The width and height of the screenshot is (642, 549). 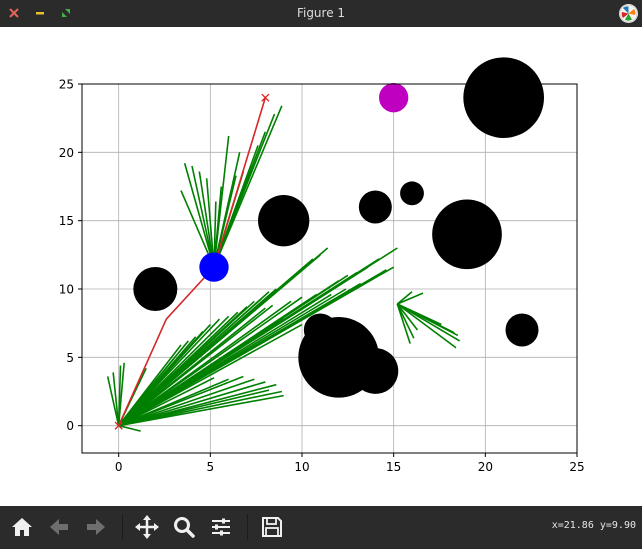 What do you see at coordinates (96, 527) in the screenshot?
I see `forward-arrow-icon` at bounding box center [96, 527].